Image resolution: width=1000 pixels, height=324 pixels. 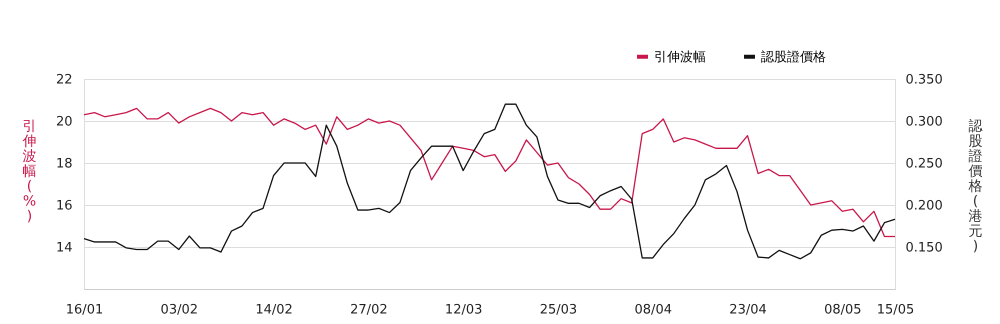 What do you see at coordinates (793, 57) in the screenshot?
I see `legend-label: 認股證價格` at bounding box center [793, 57].